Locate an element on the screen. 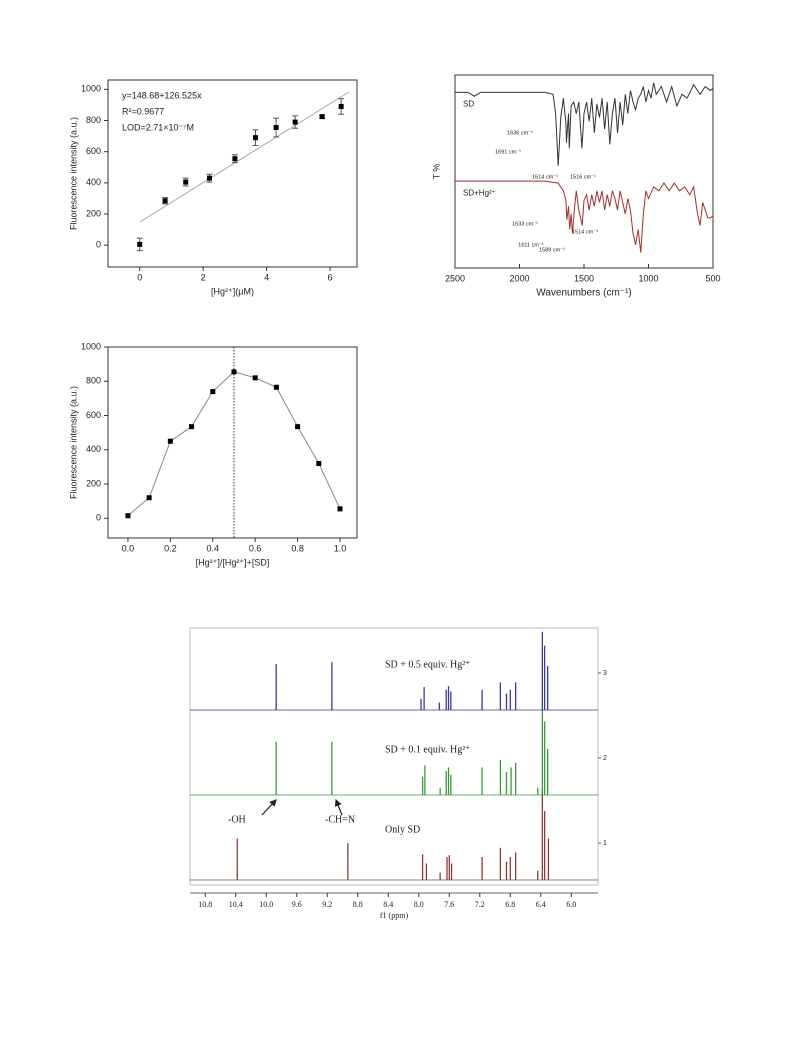 This screenshot has width=793, height=1057. x-tick-label: 6.4 is located at coordinates (541, 904).